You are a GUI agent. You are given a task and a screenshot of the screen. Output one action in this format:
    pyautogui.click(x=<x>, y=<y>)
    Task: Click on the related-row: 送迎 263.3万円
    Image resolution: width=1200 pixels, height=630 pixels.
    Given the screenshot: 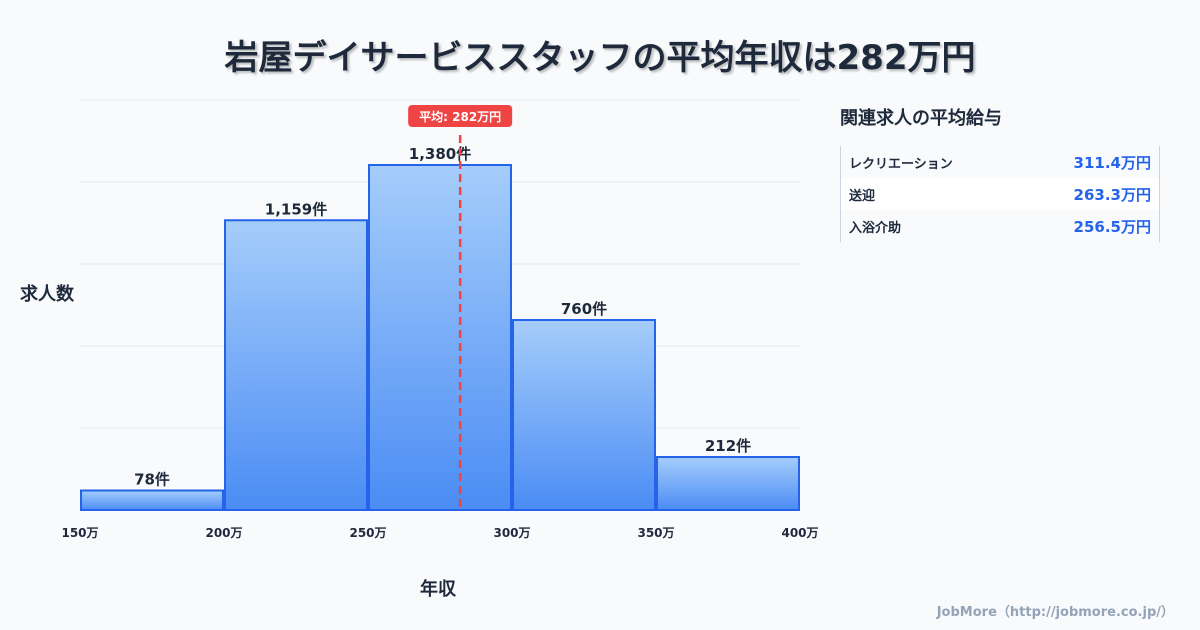 What is the action you would take?
    pyautogui.click(x=1000, y=194)
    